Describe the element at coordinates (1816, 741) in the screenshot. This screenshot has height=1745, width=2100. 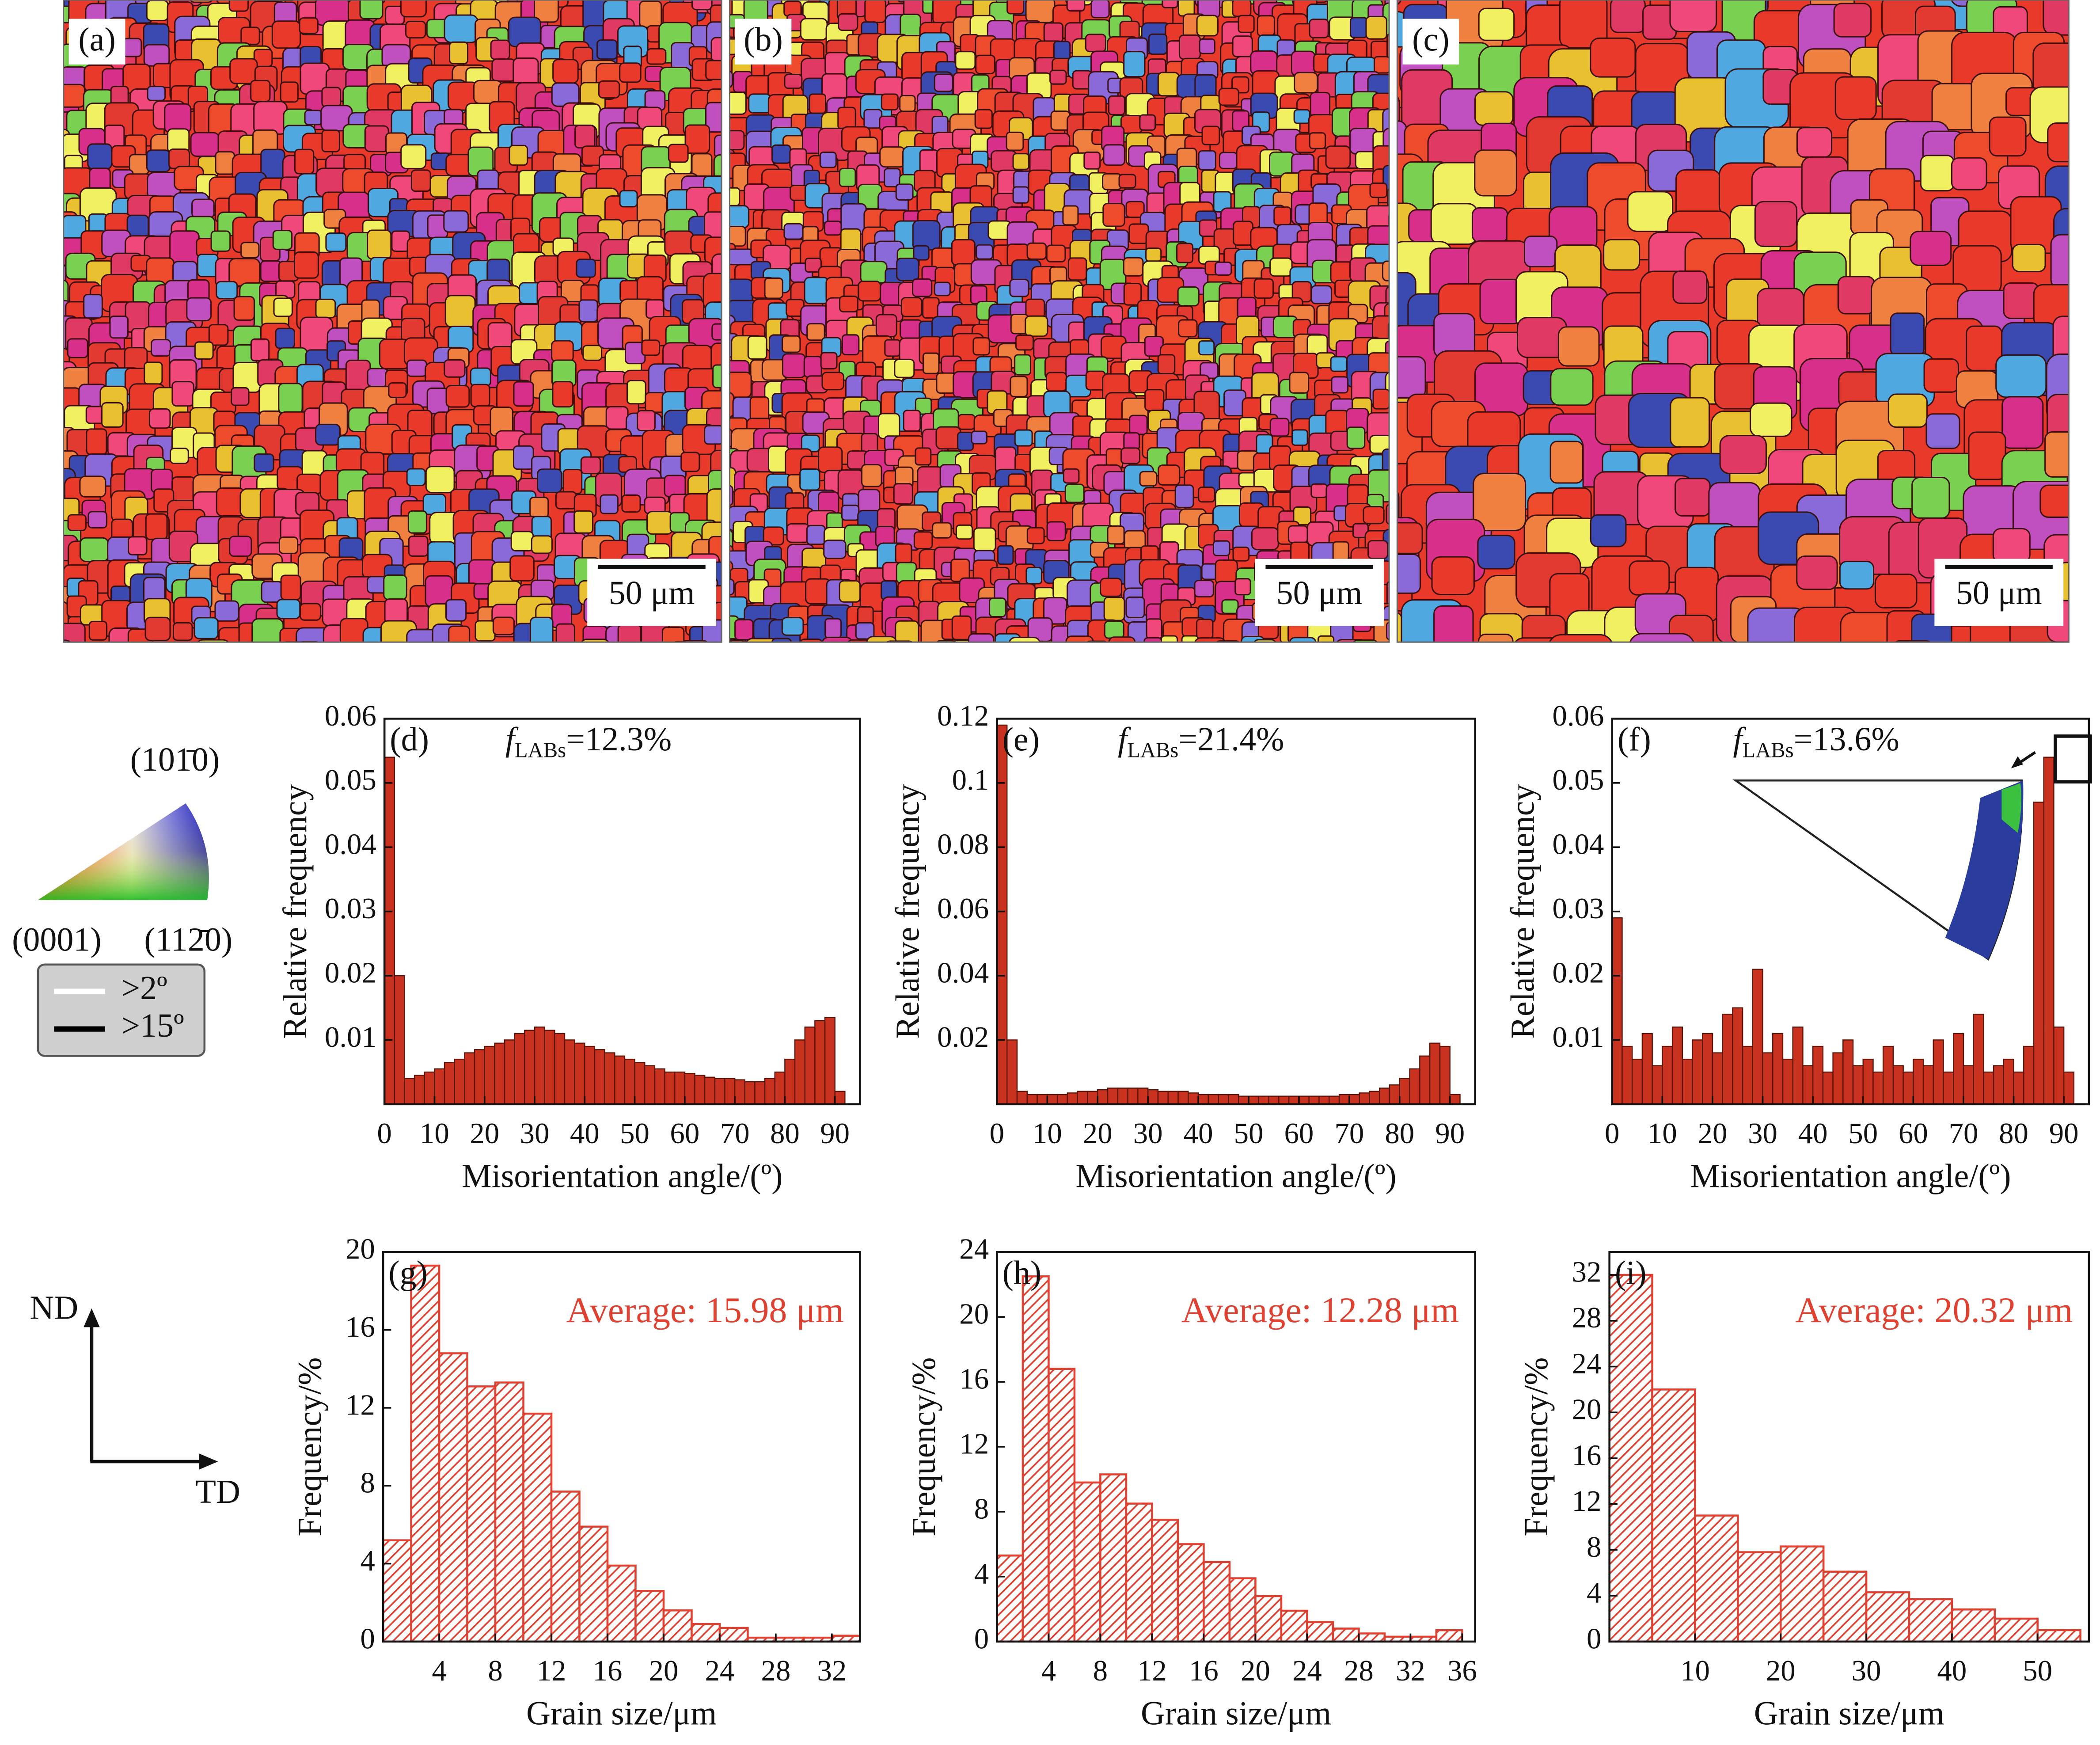
I see `annotation: fLABs=13.6%` at that location.